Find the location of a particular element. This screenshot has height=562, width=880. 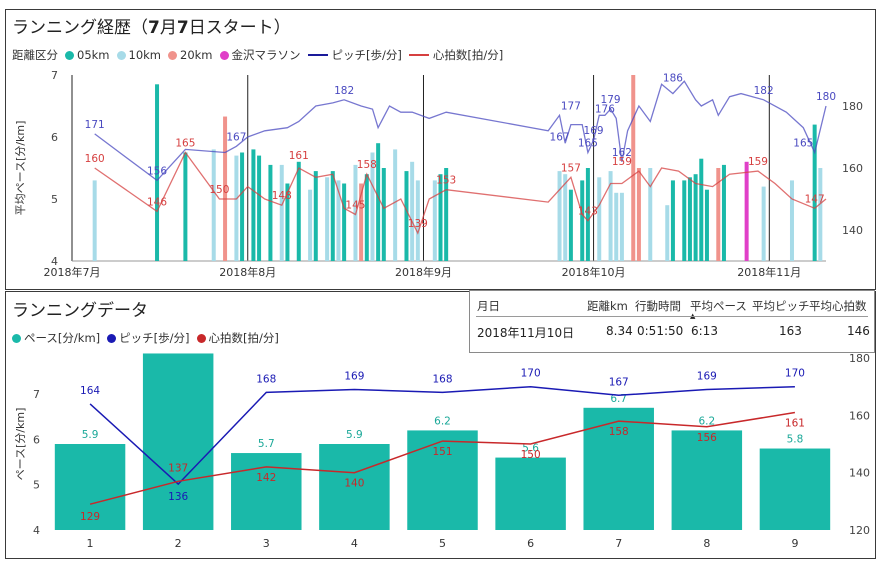

run-hr-line-label: 158 is located at coordinates (619, 432).